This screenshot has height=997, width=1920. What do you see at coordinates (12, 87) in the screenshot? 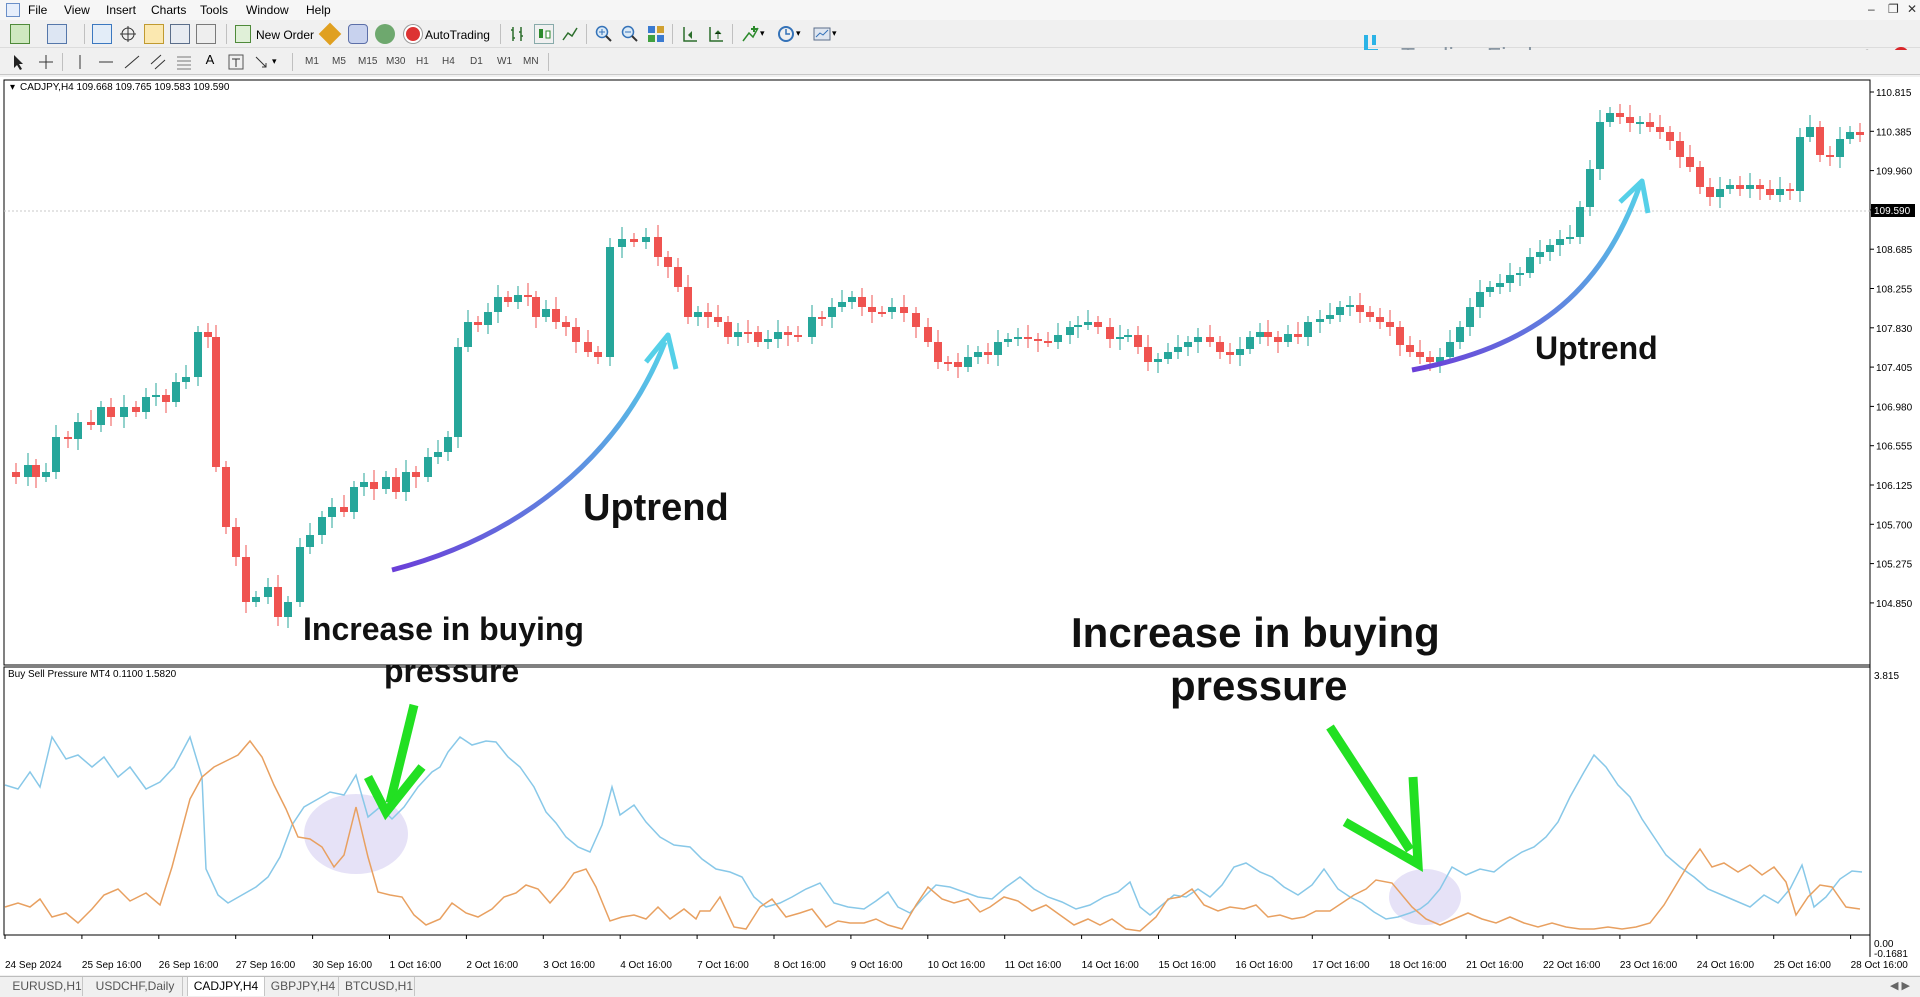
I see `symbol-dropdown-icon: ▾` at bounding box center [12, 87].